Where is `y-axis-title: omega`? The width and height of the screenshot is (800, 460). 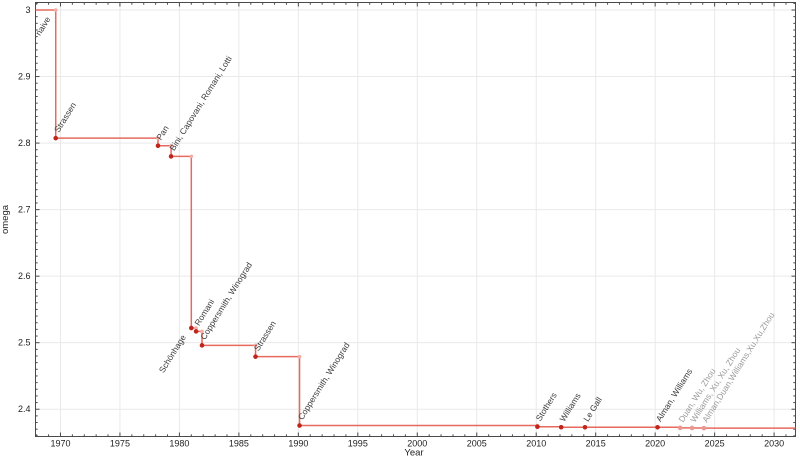
y-axis-title: omega is located at coordinates (5, 219).